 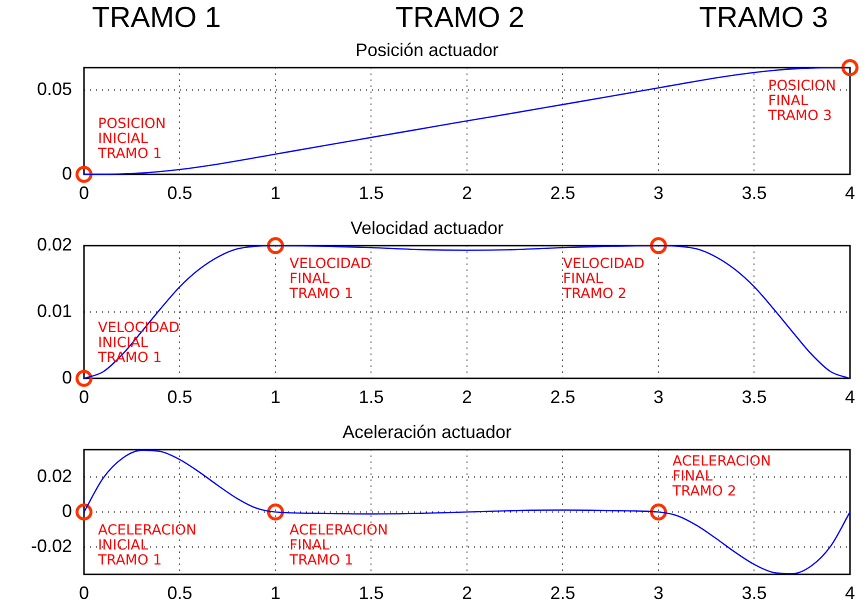 What do you see at coordinates (721, 477) in the screenshot?
I see `annotation: ACELERACION FINAL TRAMO 2` at bounding box center [721, 477].